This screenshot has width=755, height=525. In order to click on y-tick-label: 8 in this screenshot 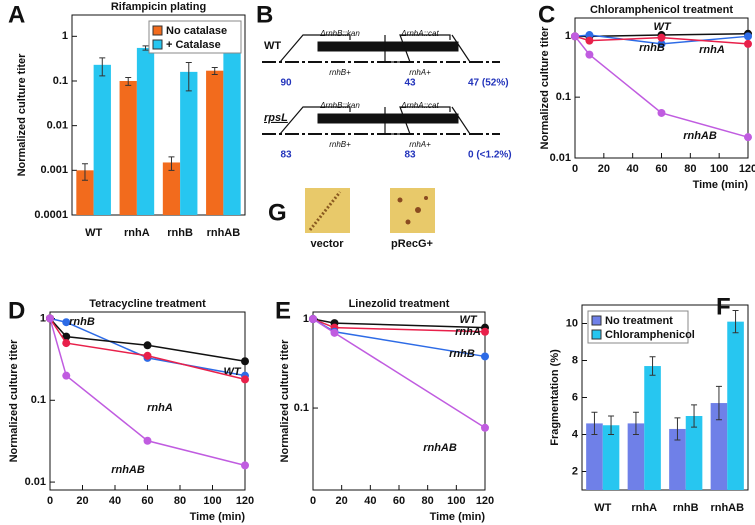, I will do `click(575, 360)`.